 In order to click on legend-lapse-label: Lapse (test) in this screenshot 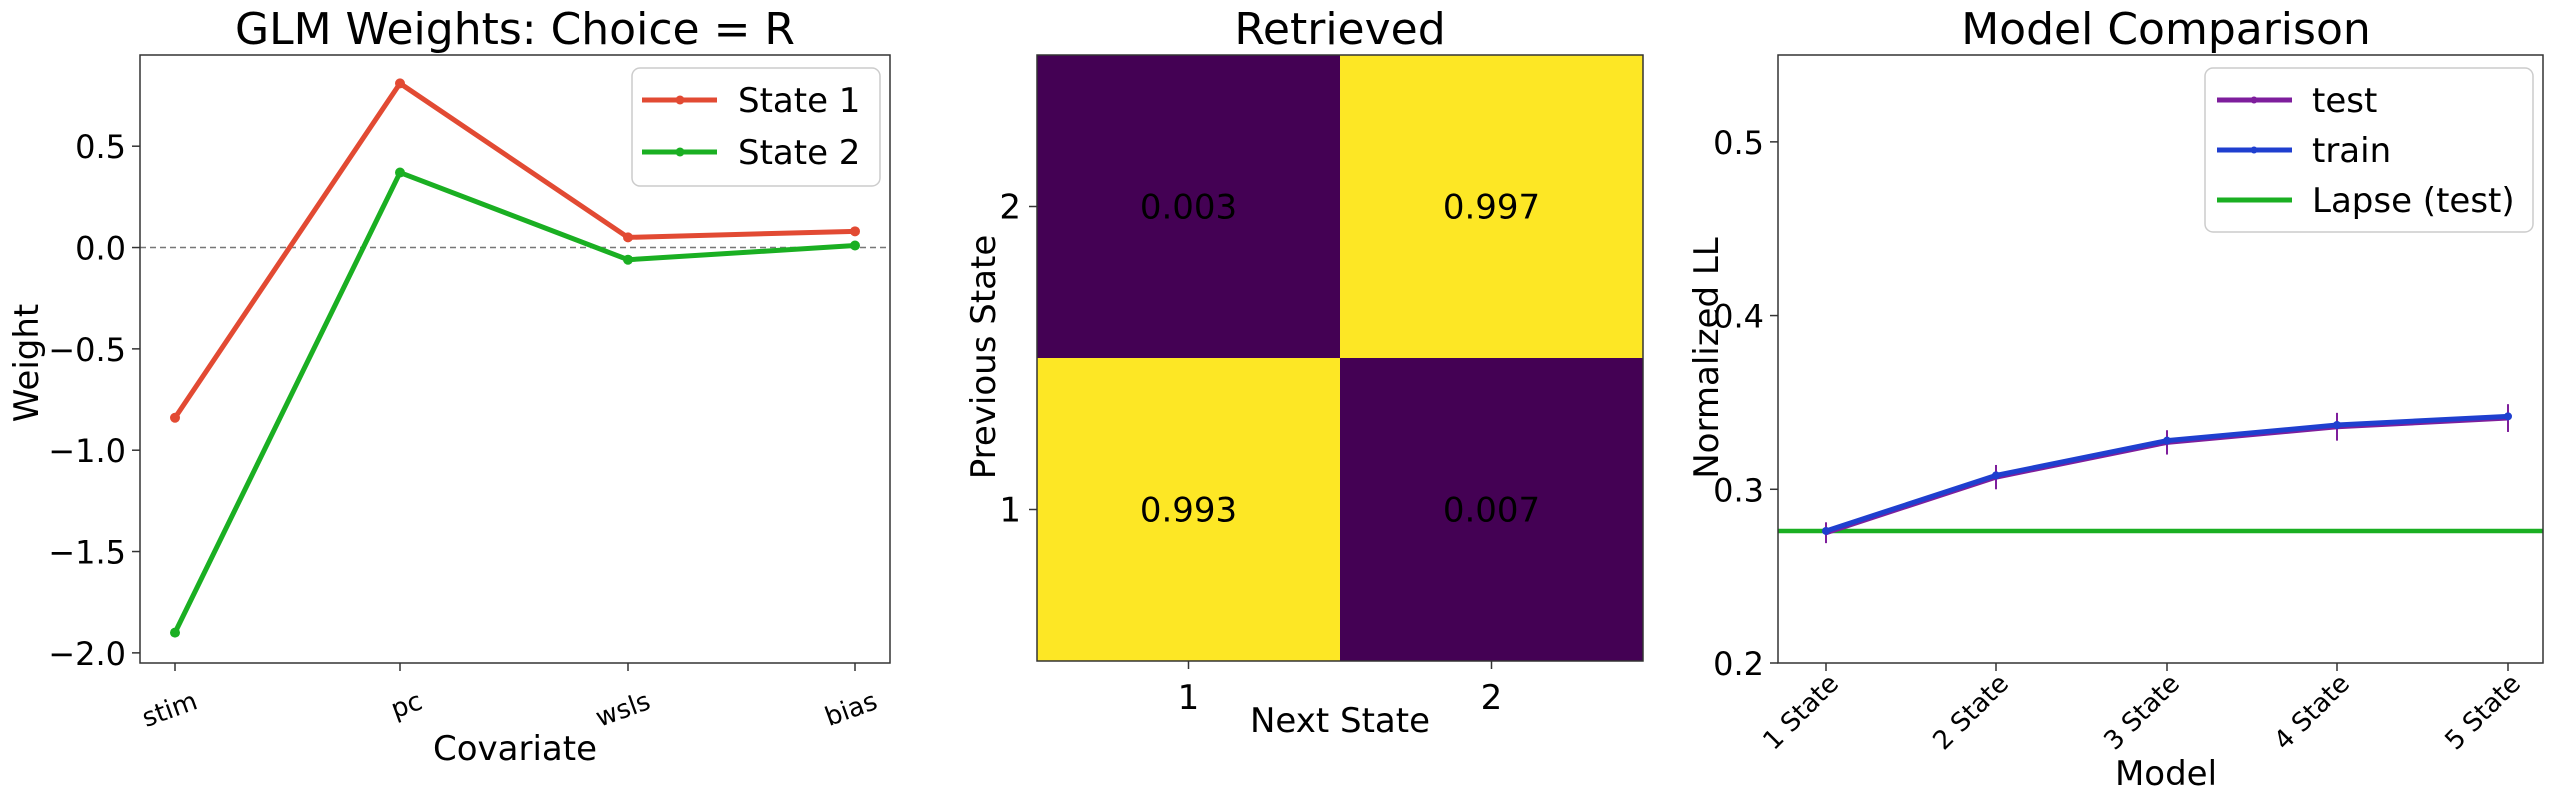, I will do `click(2413, 201)`.